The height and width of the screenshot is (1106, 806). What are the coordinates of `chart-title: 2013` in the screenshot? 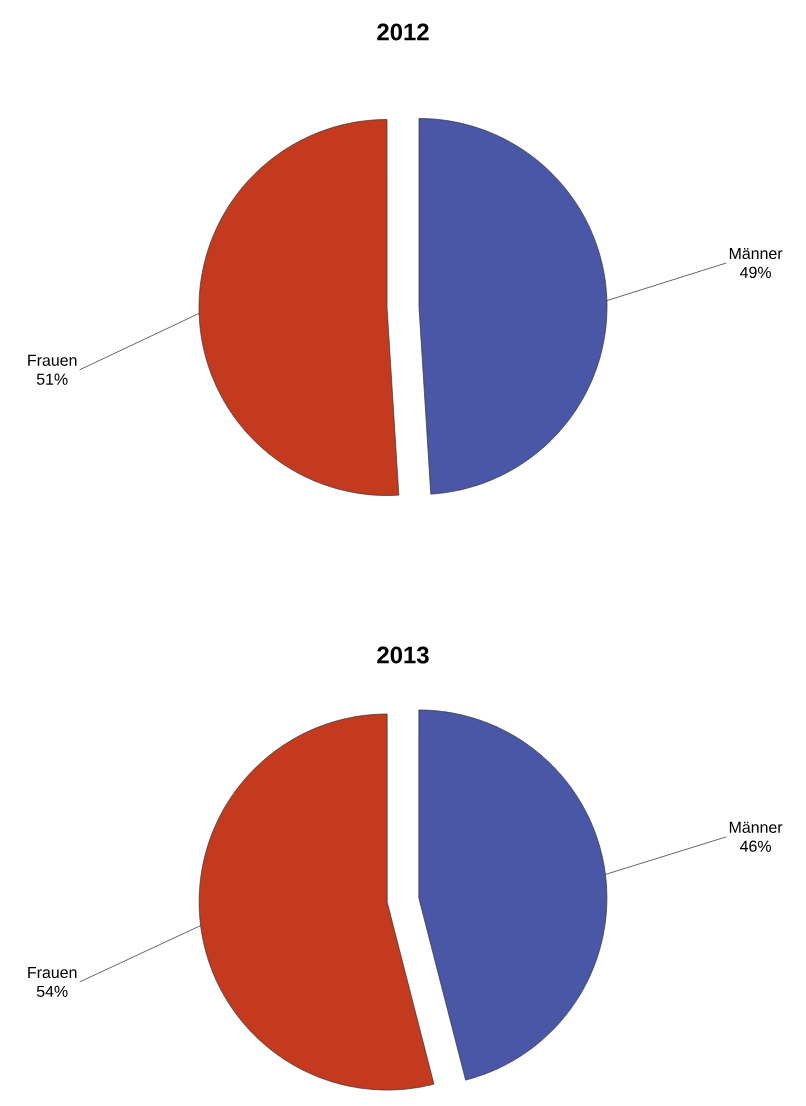 It's located at (403, 655).